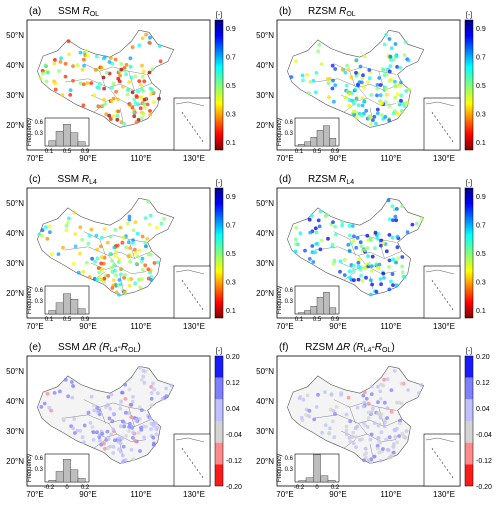 This screenshot has width=500, height=506. Describe the element at coordinates (114, 350) in the screenshot. I see `expr-sub1: L4` at that location.